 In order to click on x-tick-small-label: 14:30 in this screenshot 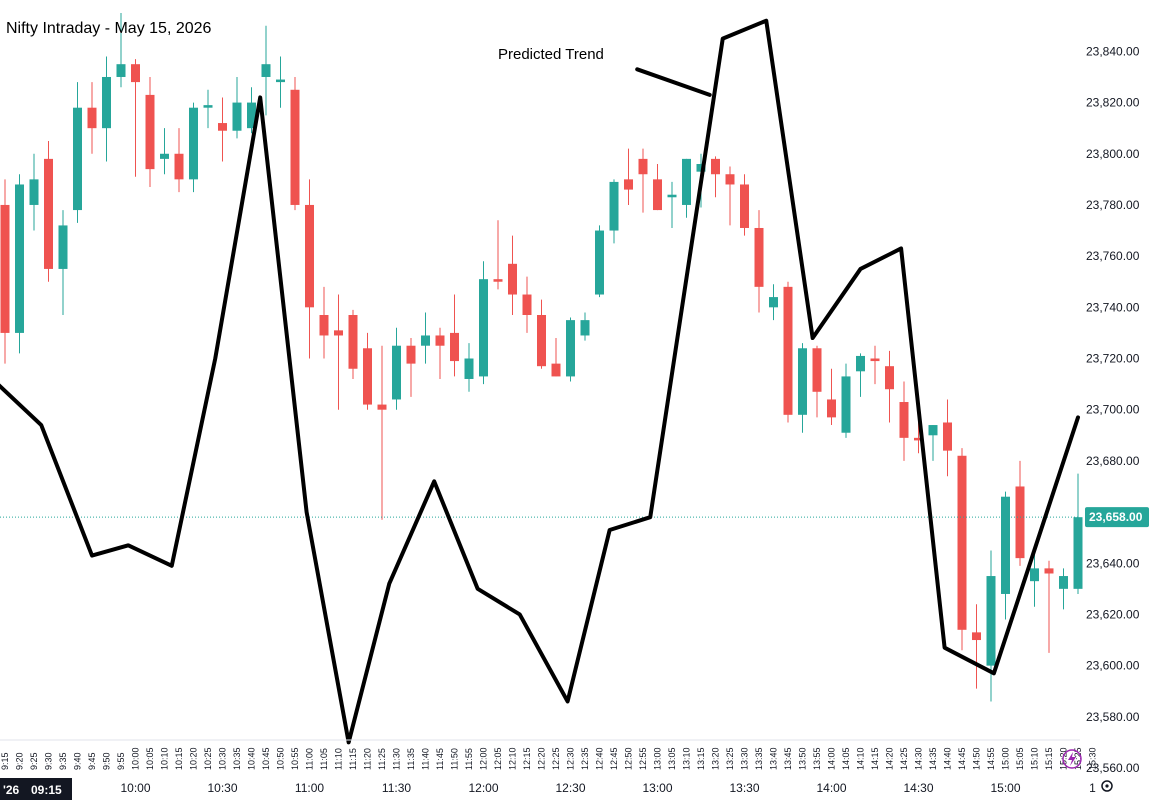, I will do `click(919, 758)`.